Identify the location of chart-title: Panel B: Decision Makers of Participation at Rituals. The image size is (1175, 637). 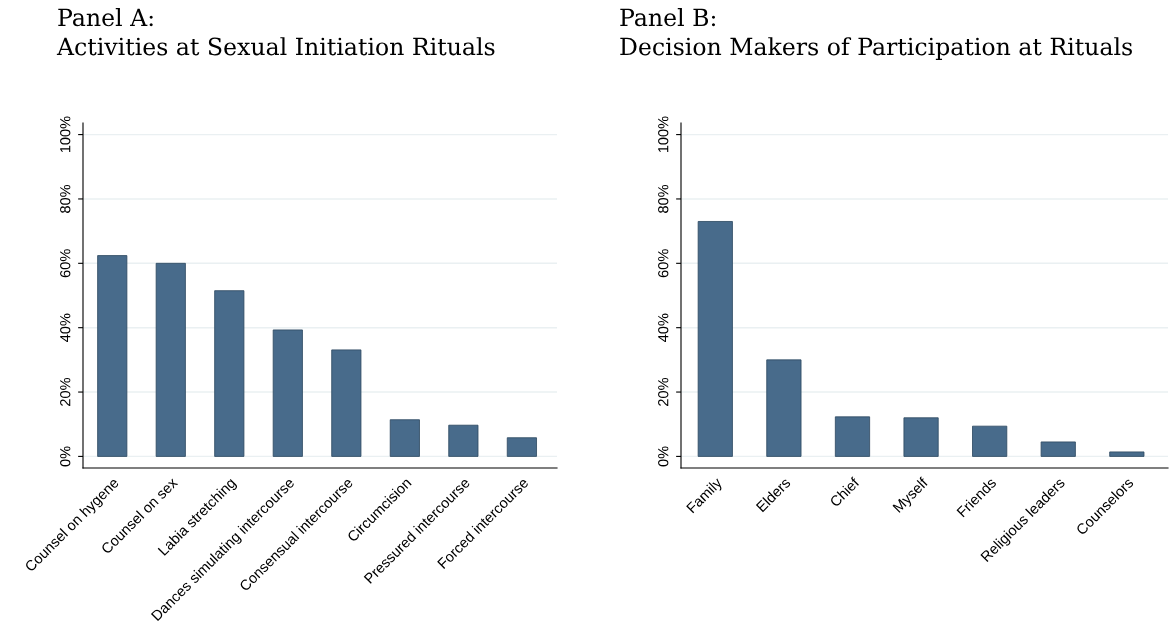
(876, 34).